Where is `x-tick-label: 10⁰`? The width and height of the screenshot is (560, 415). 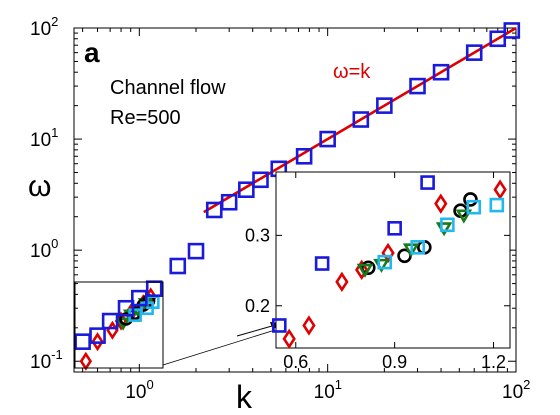 x-tick-label: 10⁰ is located at coordinates (139, 390).